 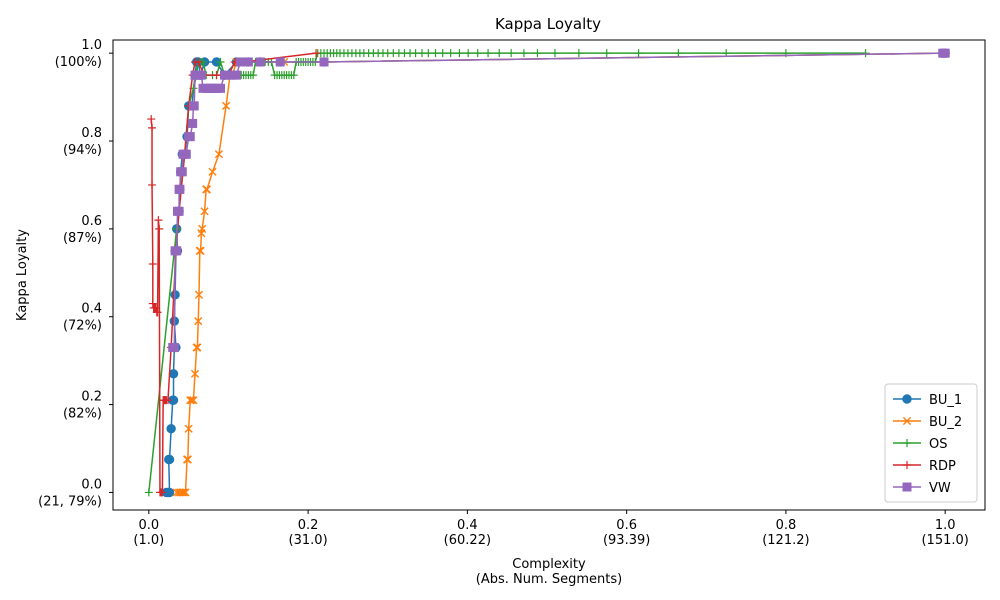 I want to click on legend-marker-os, so click(x=907, y=443).